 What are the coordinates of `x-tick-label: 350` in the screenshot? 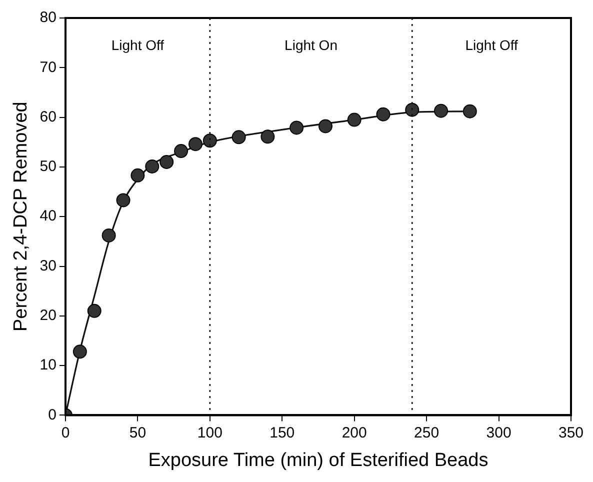 It's located at (571, 433).